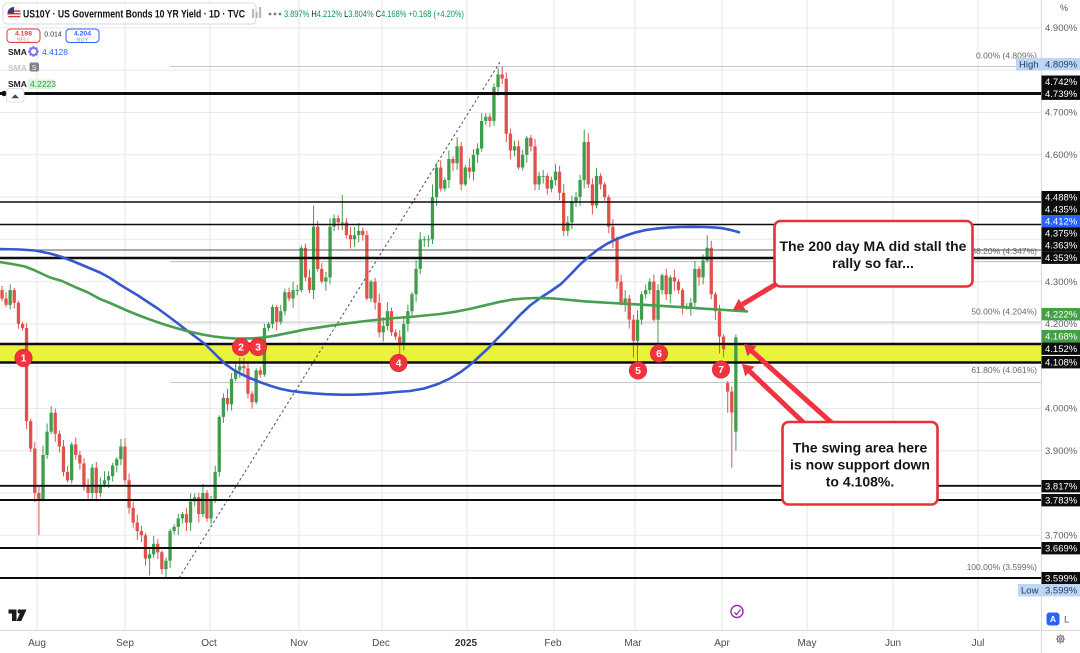 The height and width of the screenshot is (653, 1080). I want to click on svg-text: 0.014, so click(53, 35).